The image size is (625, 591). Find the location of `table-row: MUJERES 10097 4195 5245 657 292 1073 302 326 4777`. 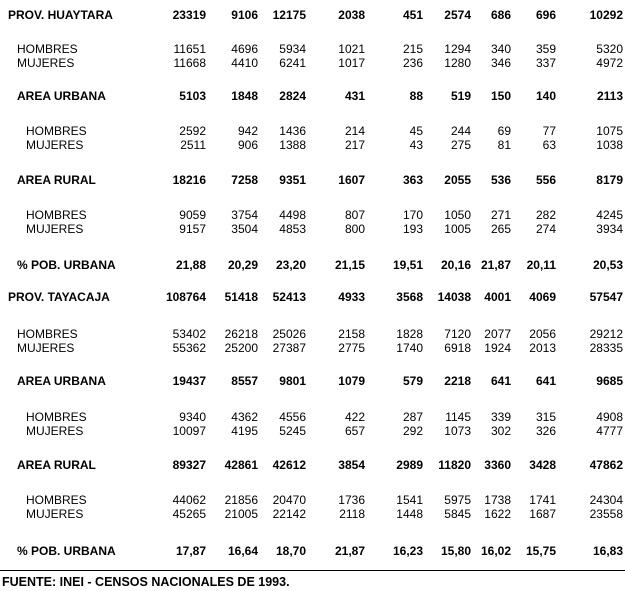

table-row: MUJERES 10097 4195 5245 657 292 1073 302 326 4777 is located at coordinates (312, 431).